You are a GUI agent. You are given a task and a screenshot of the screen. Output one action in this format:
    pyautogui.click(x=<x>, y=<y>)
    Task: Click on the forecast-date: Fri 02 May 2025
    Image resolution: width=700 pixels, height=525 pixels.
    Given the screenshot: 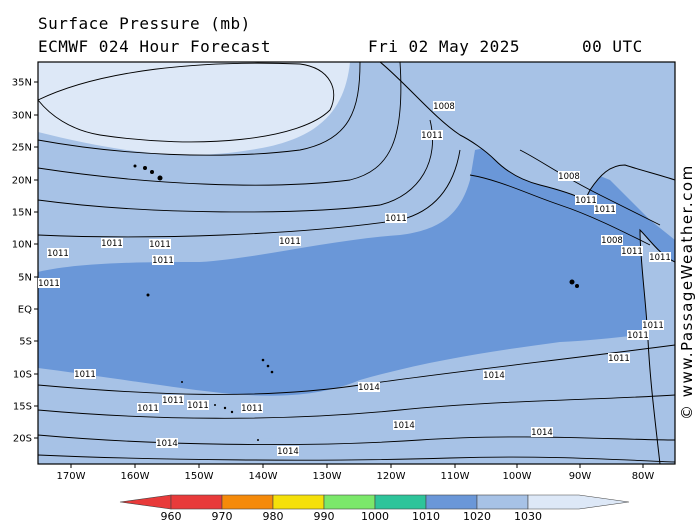 What is the action you would take?
    pyautogui.click(x=444, y=46)
    